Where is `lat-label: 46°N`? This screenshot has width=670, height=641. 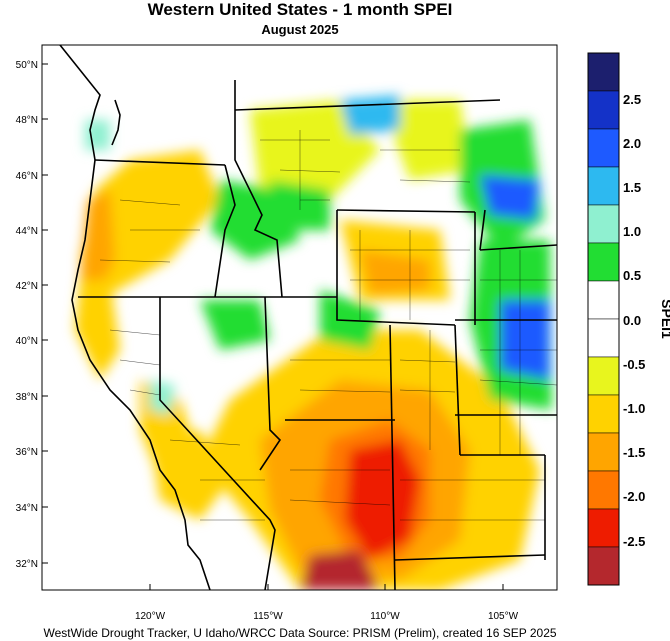 lat-label: 46°N is located at coordinates (27, 176).